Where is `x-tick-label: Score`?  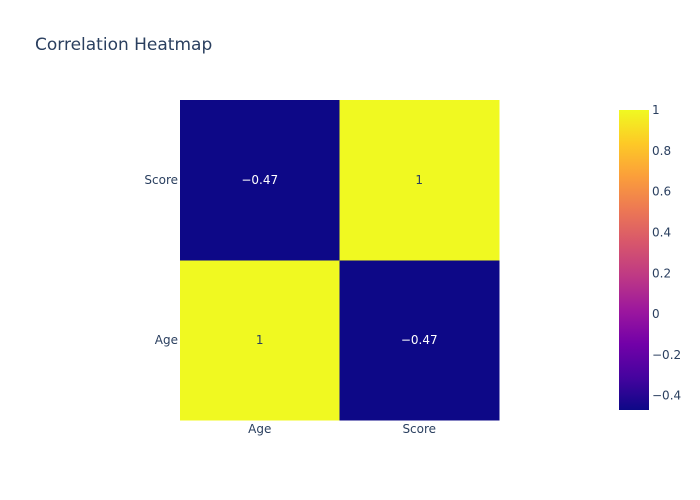 x-tick-label: Score is located at coordinates (419, 429).